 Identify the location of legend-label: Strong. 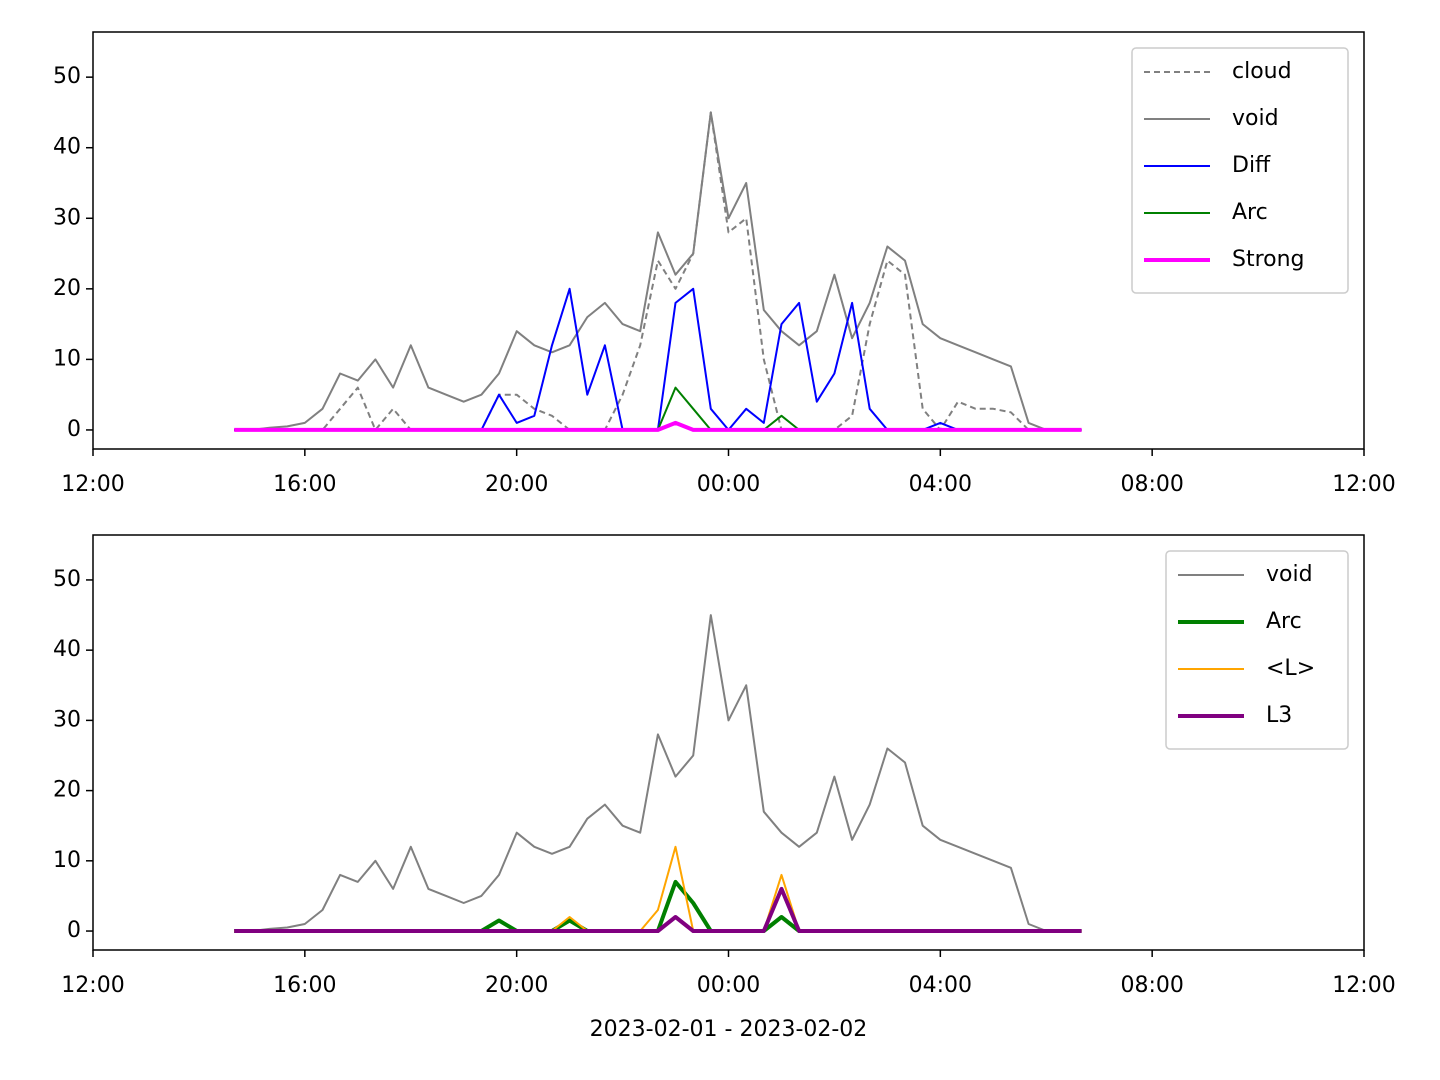
(1268, 259).